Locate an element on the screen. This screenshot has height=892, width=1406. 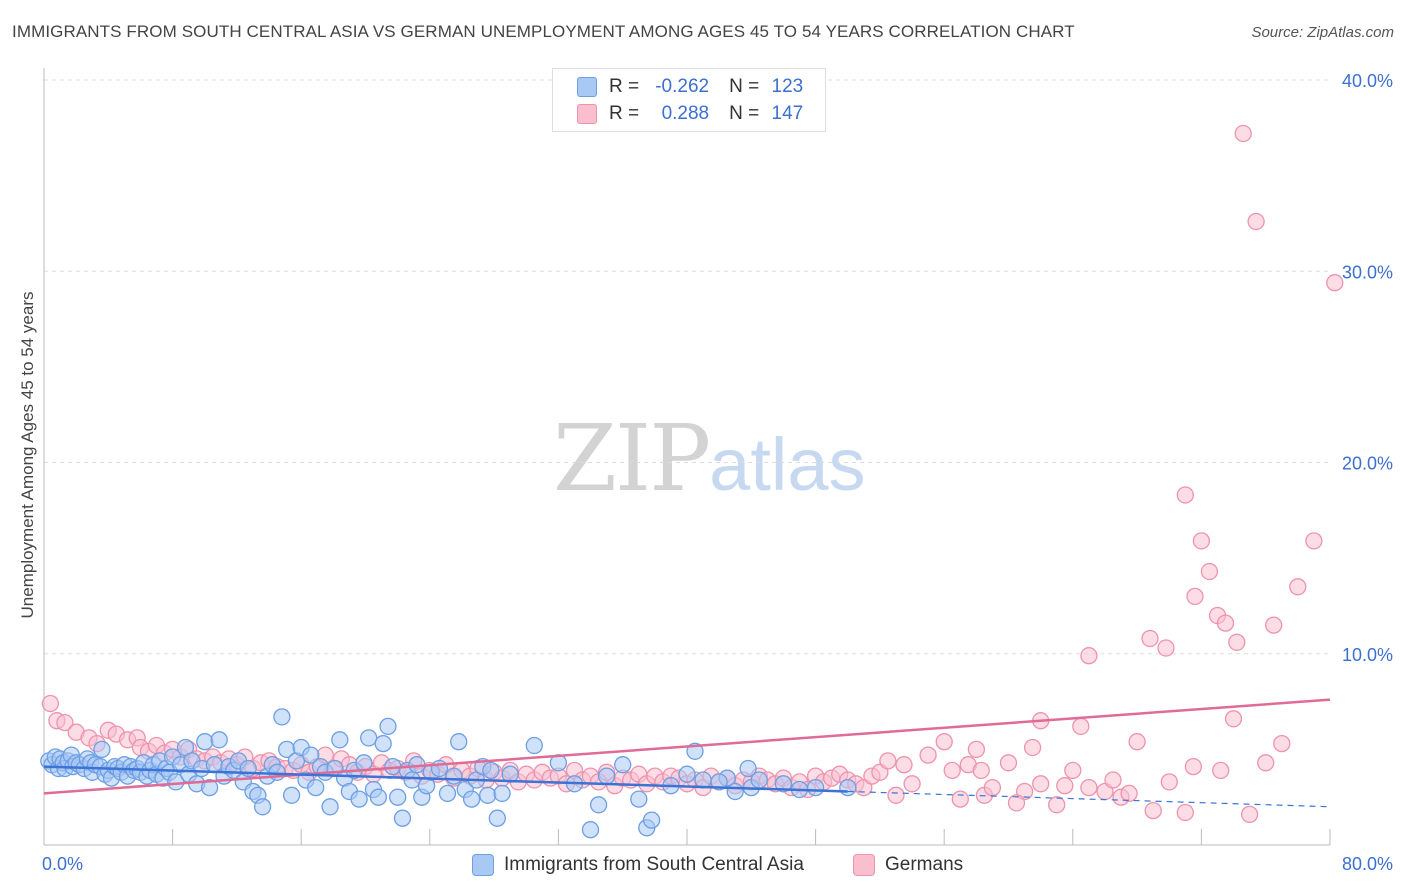
bottom-legend-swatch-pink is located at coordinates (864, 865).